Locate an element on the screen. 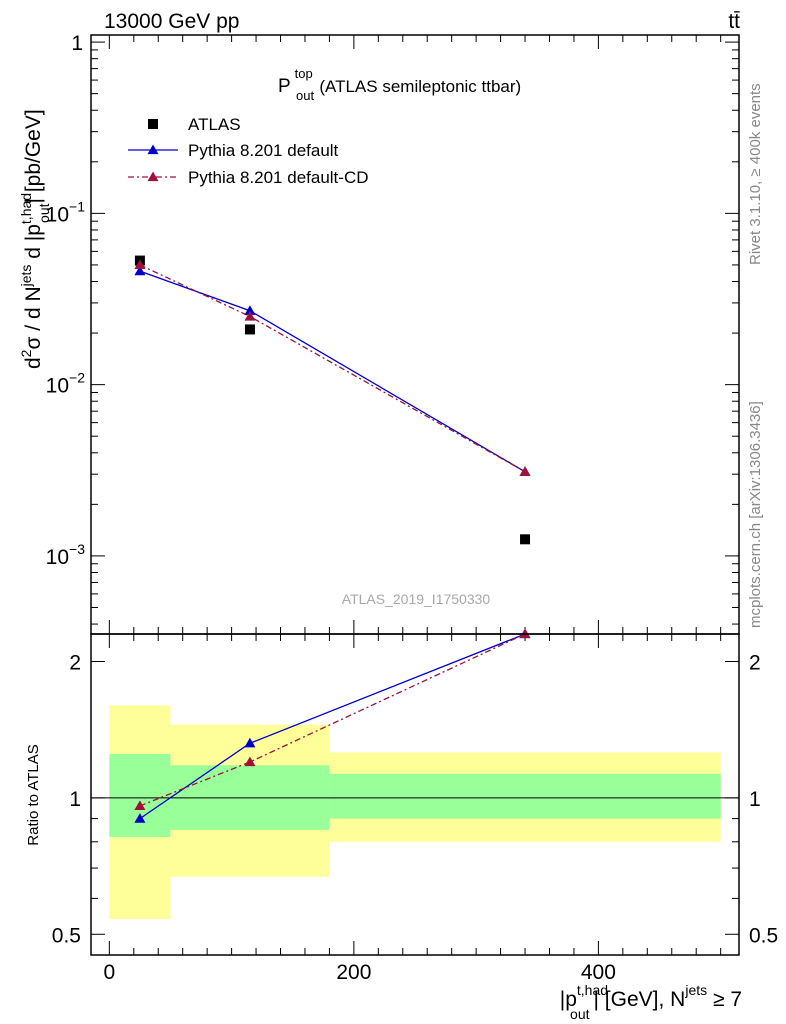  ratio-x-tick-label: 400 is located at coordinates (598, 972).